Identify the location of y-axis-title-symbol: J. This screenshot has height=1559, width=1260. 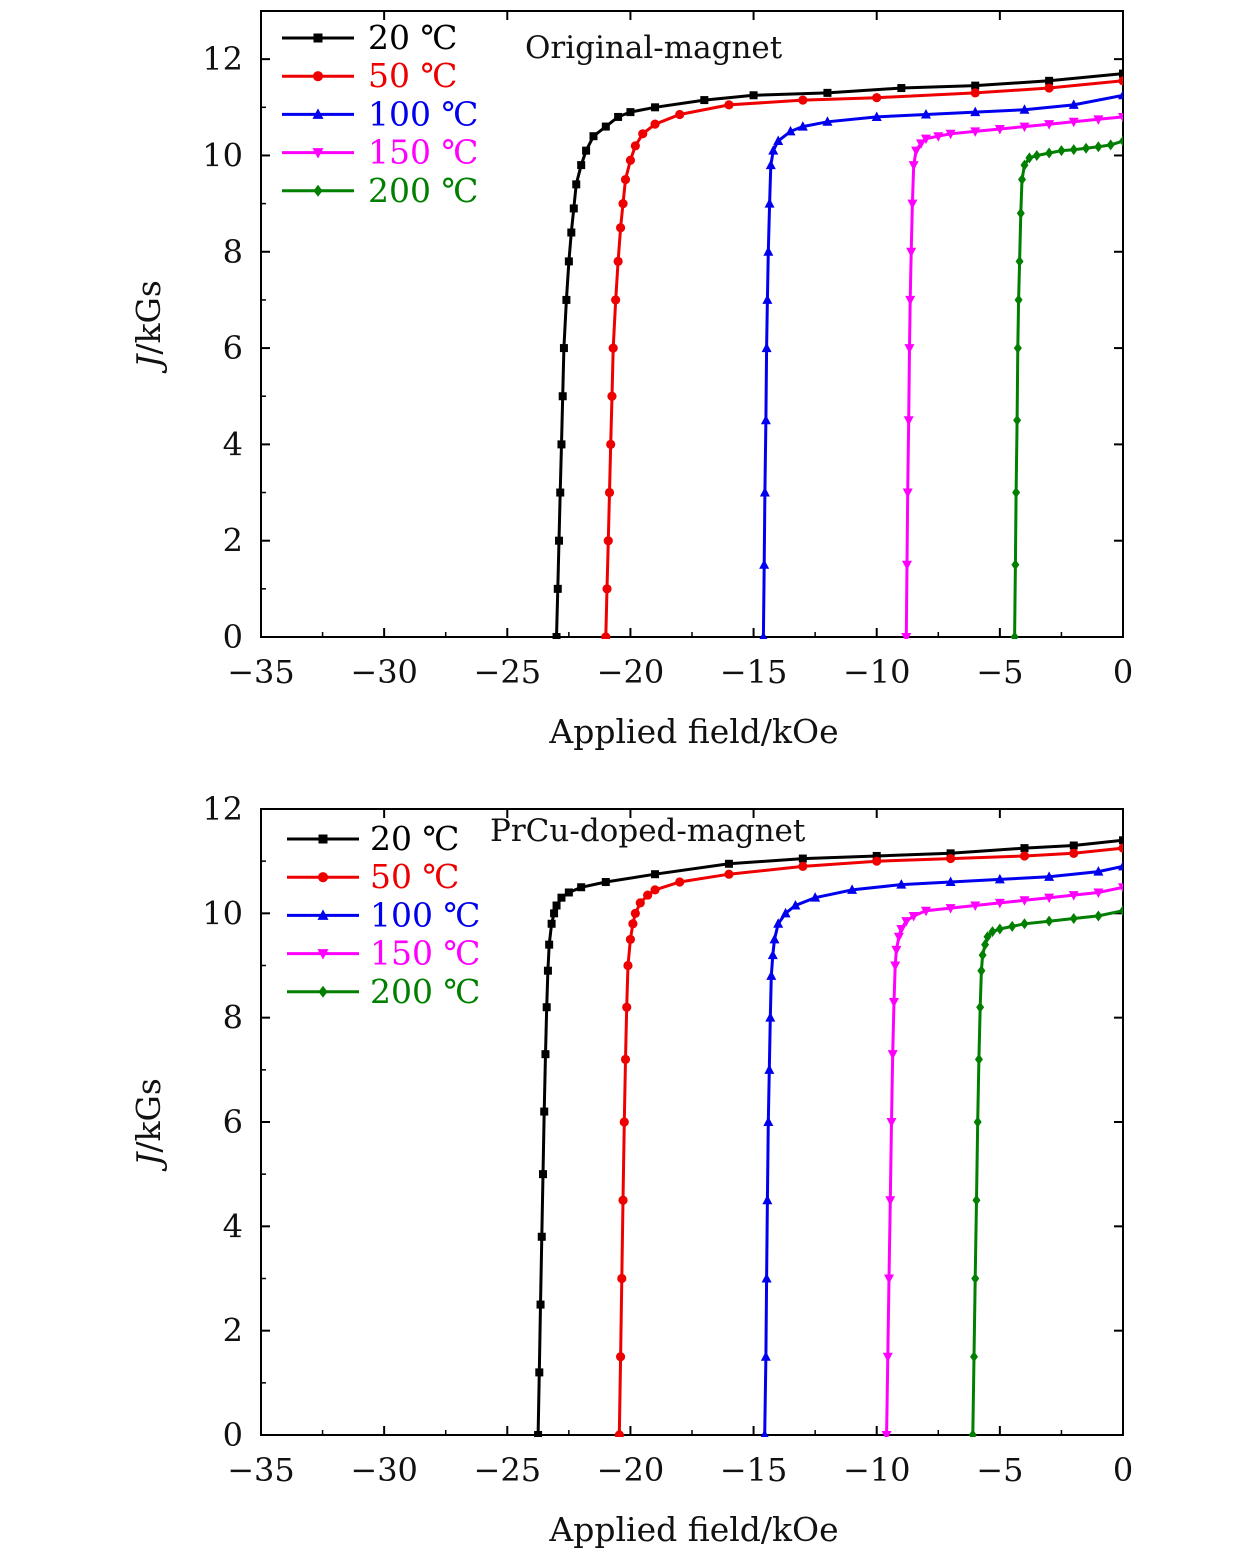
(148, 363).